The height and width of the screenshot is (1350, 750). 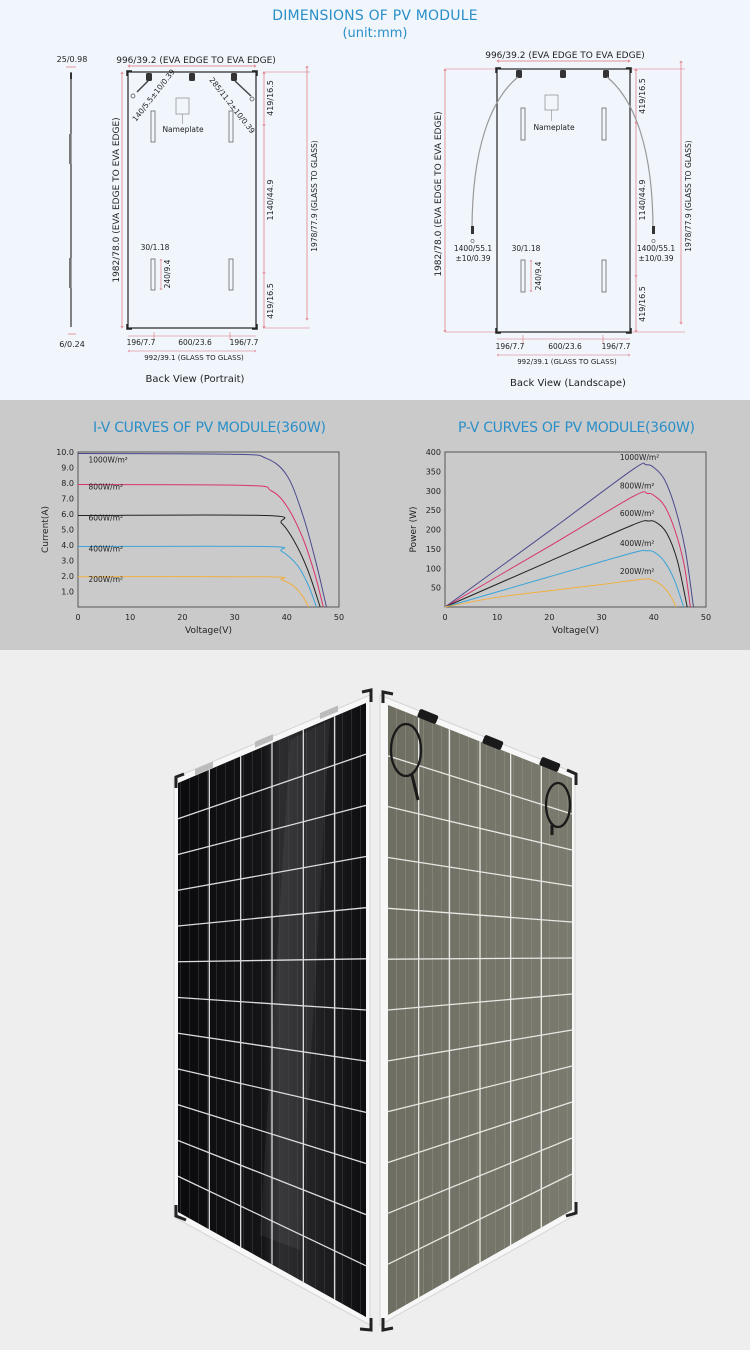 I want to click on svg-text: 10.0, so click(x=65, y=452).